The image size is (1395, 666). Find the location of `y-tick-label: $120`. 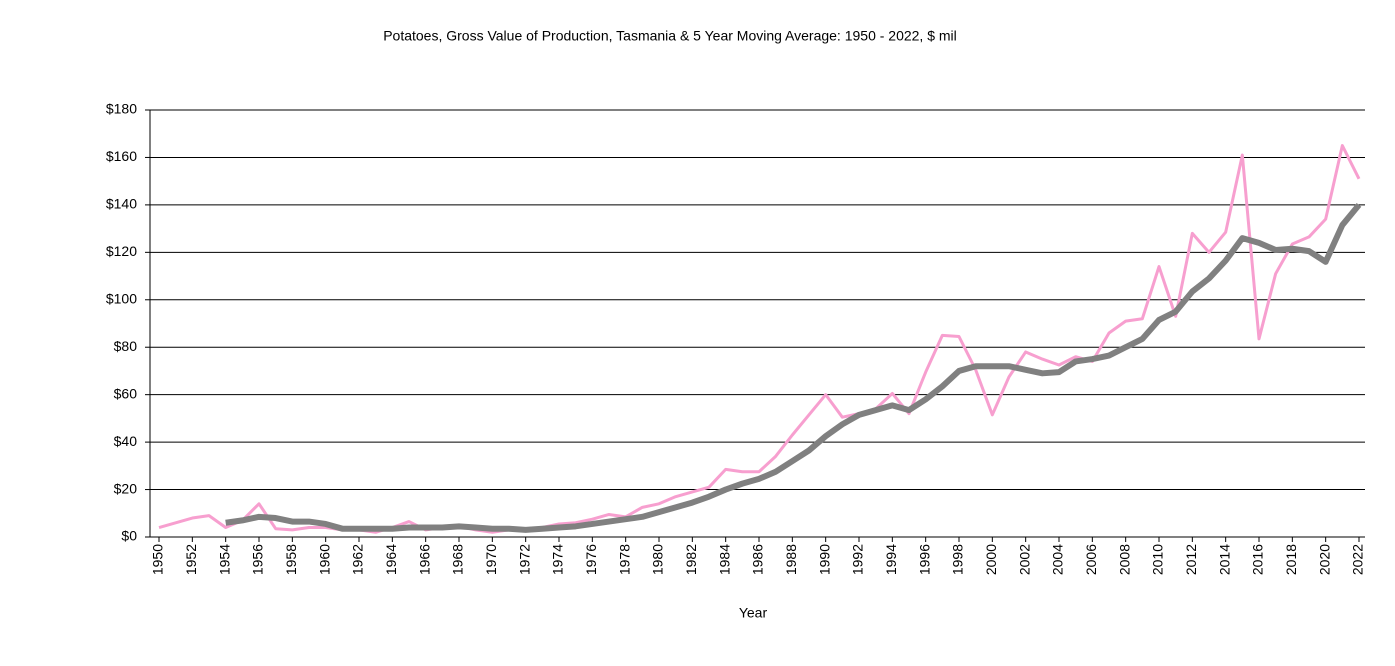

y-tick-label: $120 is located at coordinates (121, 251).